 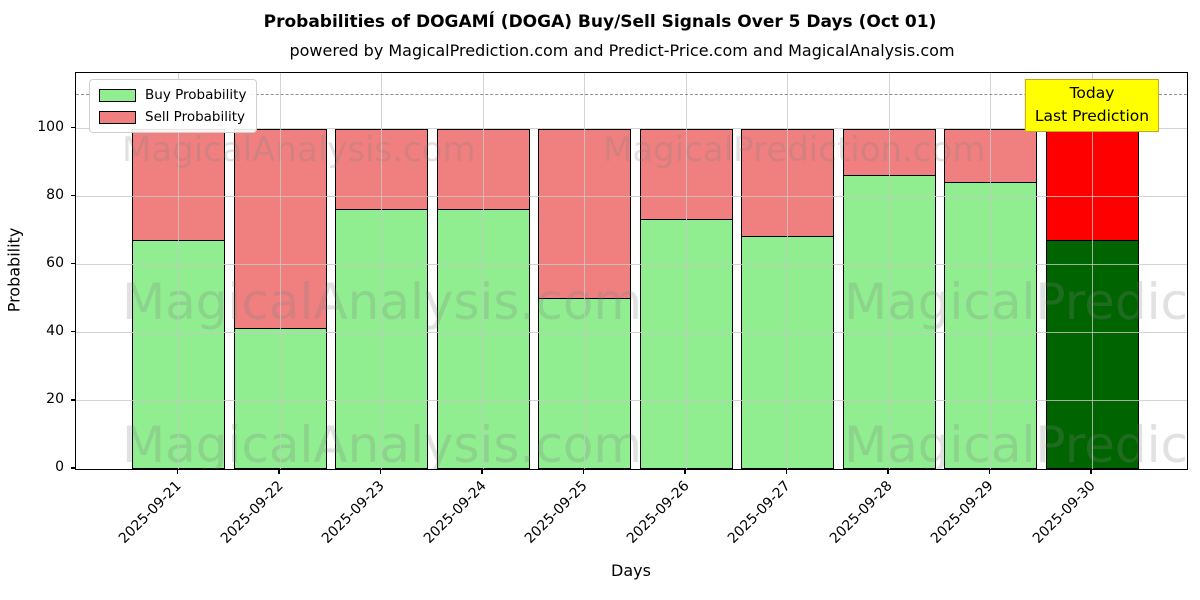 I want to click on annotation-line-1: Today, so click(x=1092, y=93).